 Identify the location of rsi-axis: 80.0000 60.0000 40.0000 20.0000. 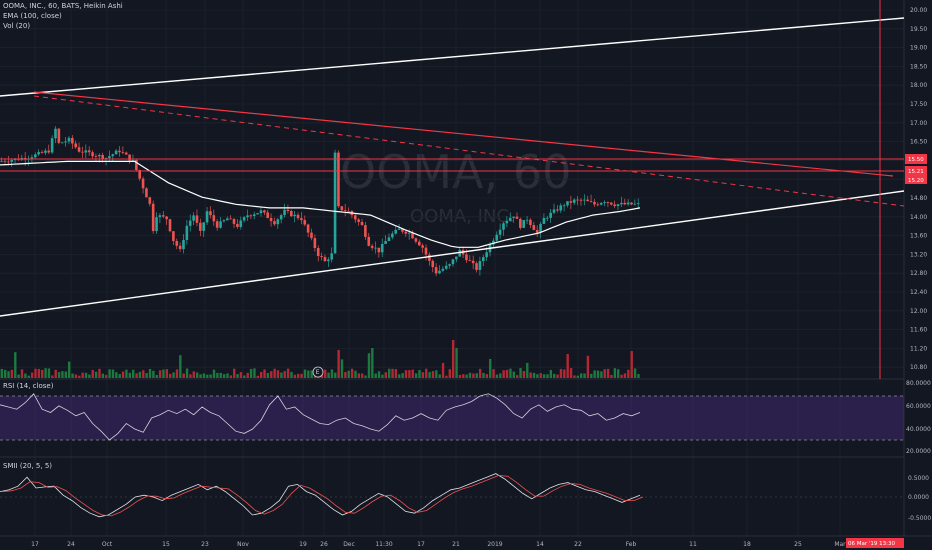
(918, 417).